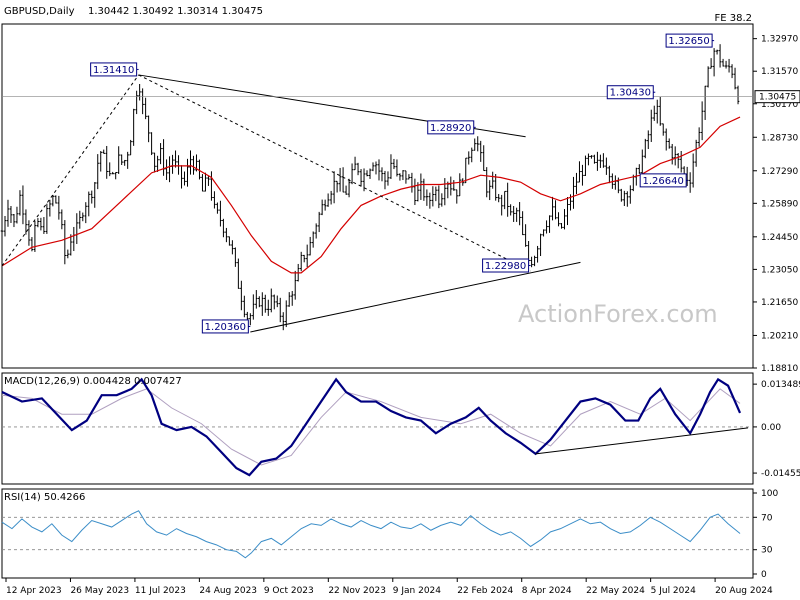  I want to click on current-price-box, so click(777, 97).